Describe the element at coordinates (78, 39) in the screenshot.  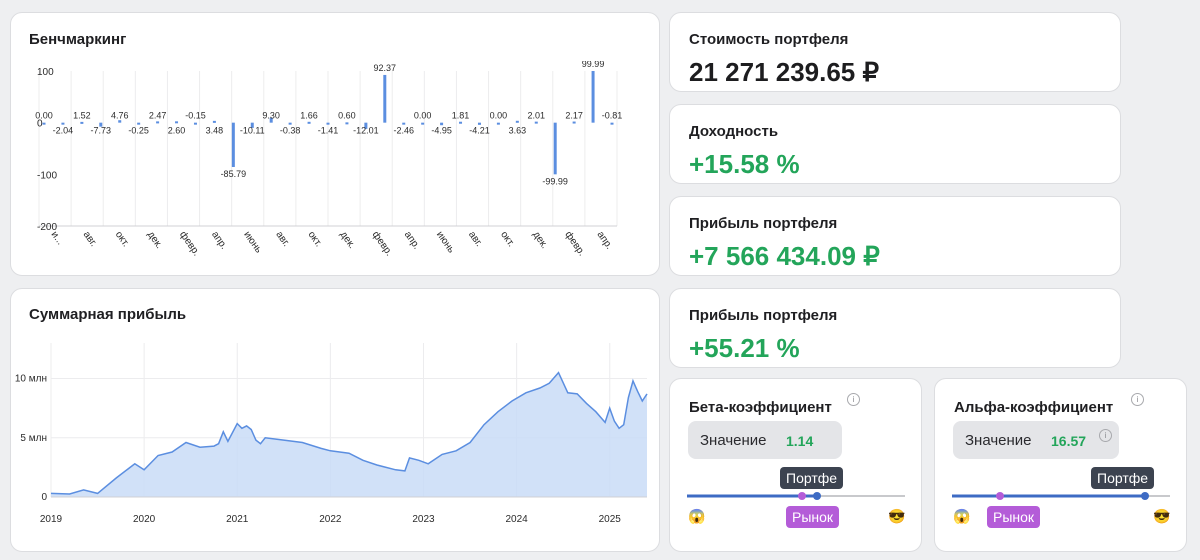
I see `benchmark-title: Бенчмаркинг` at that location.